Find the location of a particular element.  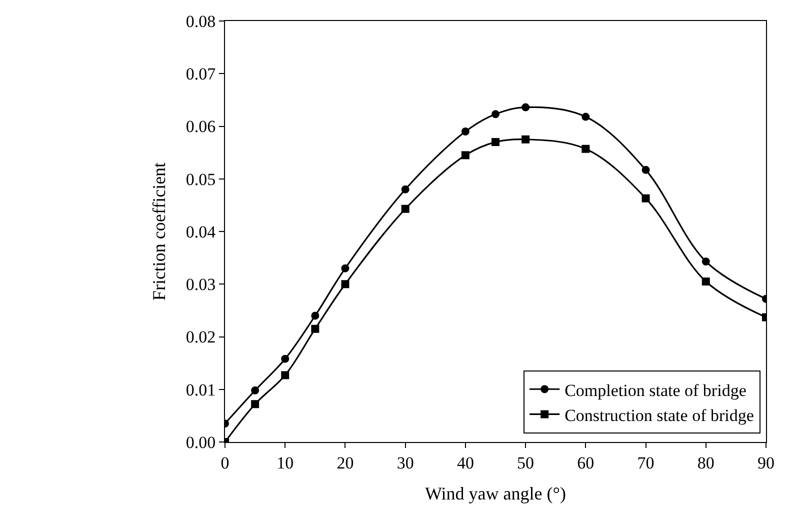

y-tick-label: 0.05 is located at coordinates (201, 179).